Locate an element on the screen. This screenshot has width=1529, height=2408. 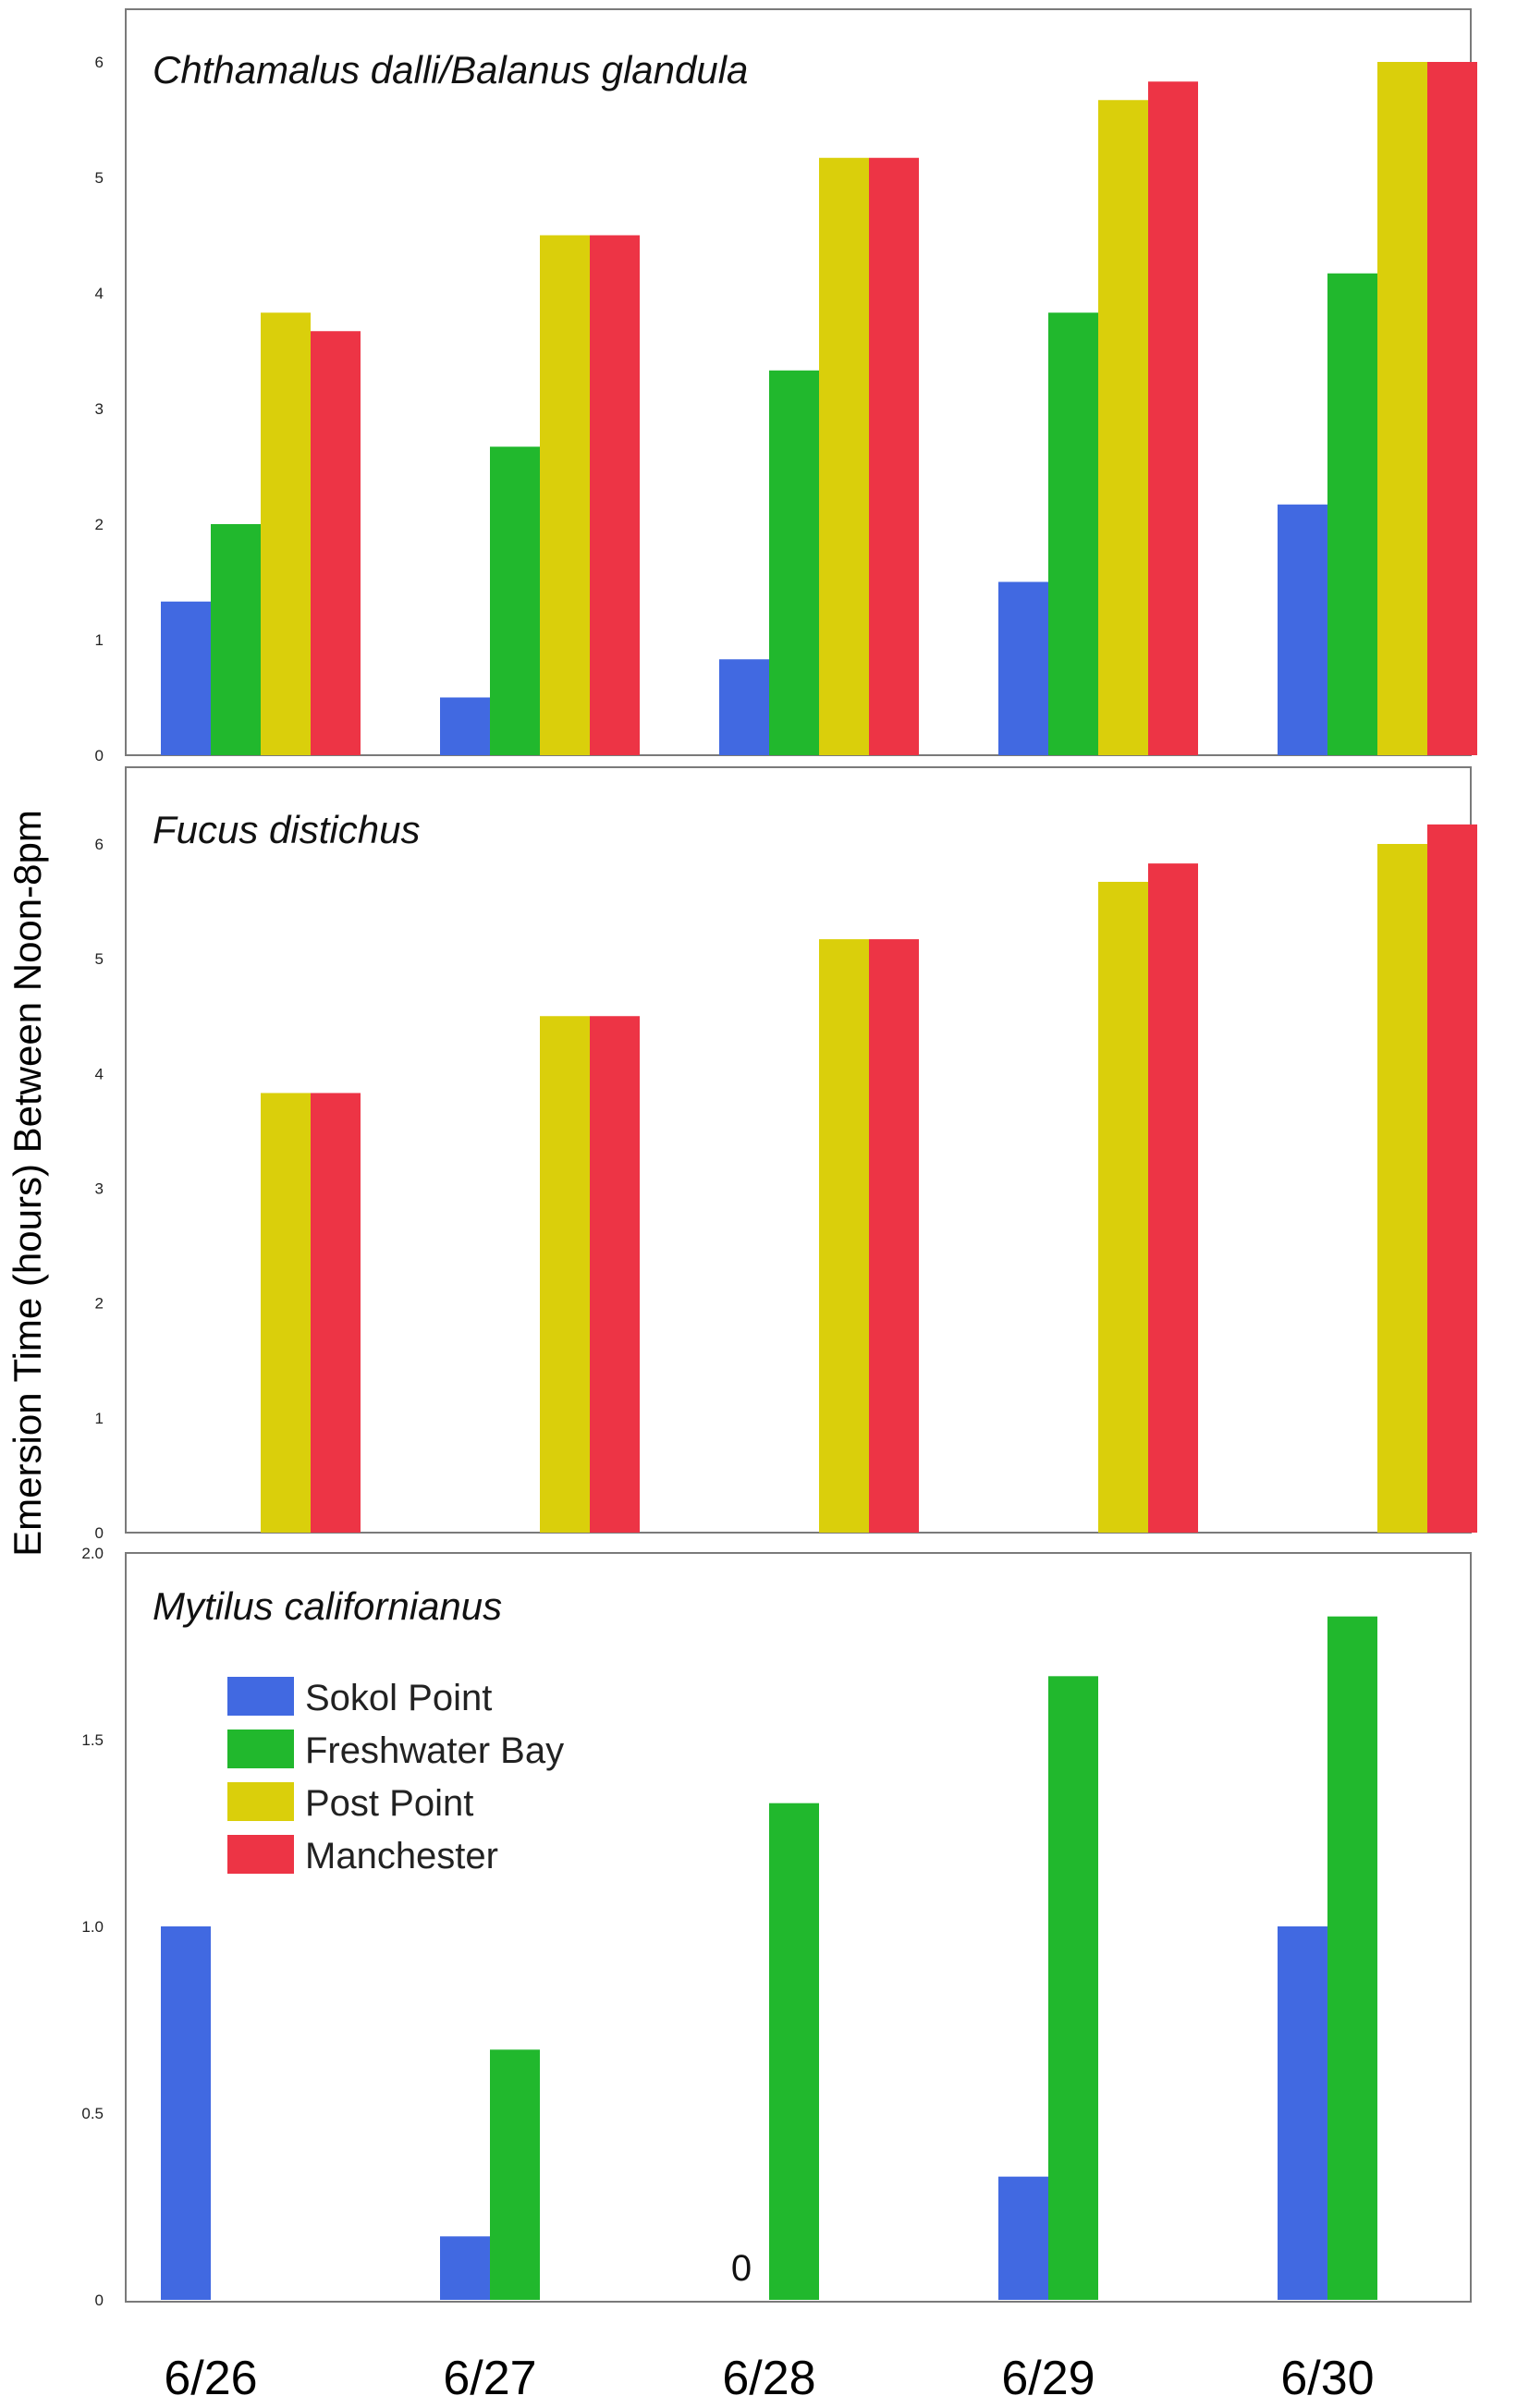
x-tick-label: 6/26 is located at coordinates (210, 2378).